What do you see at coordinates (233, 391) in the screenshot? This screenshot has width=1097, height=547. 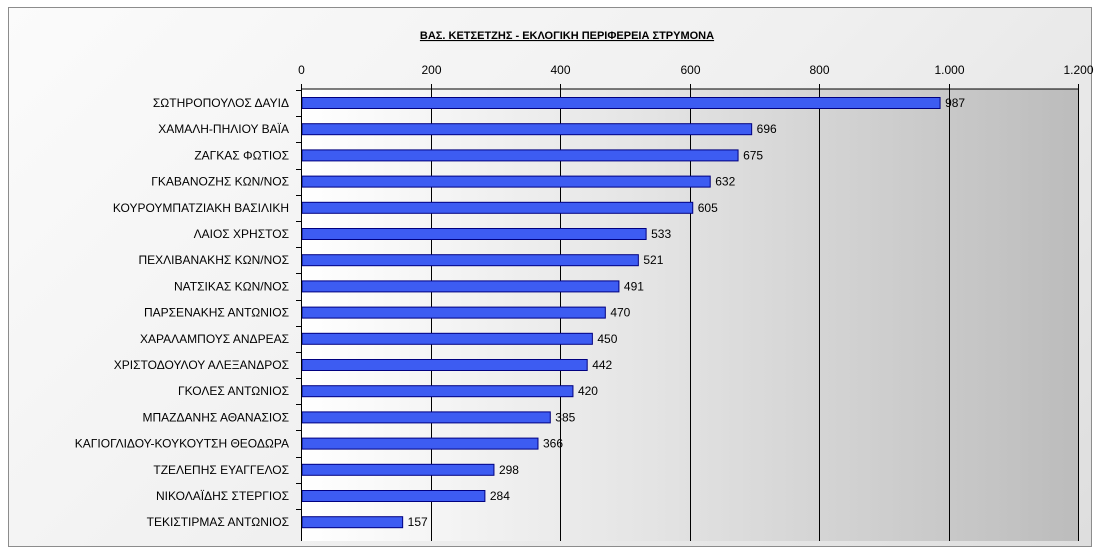 I see `category-label: ΓΚΟΛΕΣ ΑΝΤΩΝΙΟΣ` at bounding box center [233, 391].